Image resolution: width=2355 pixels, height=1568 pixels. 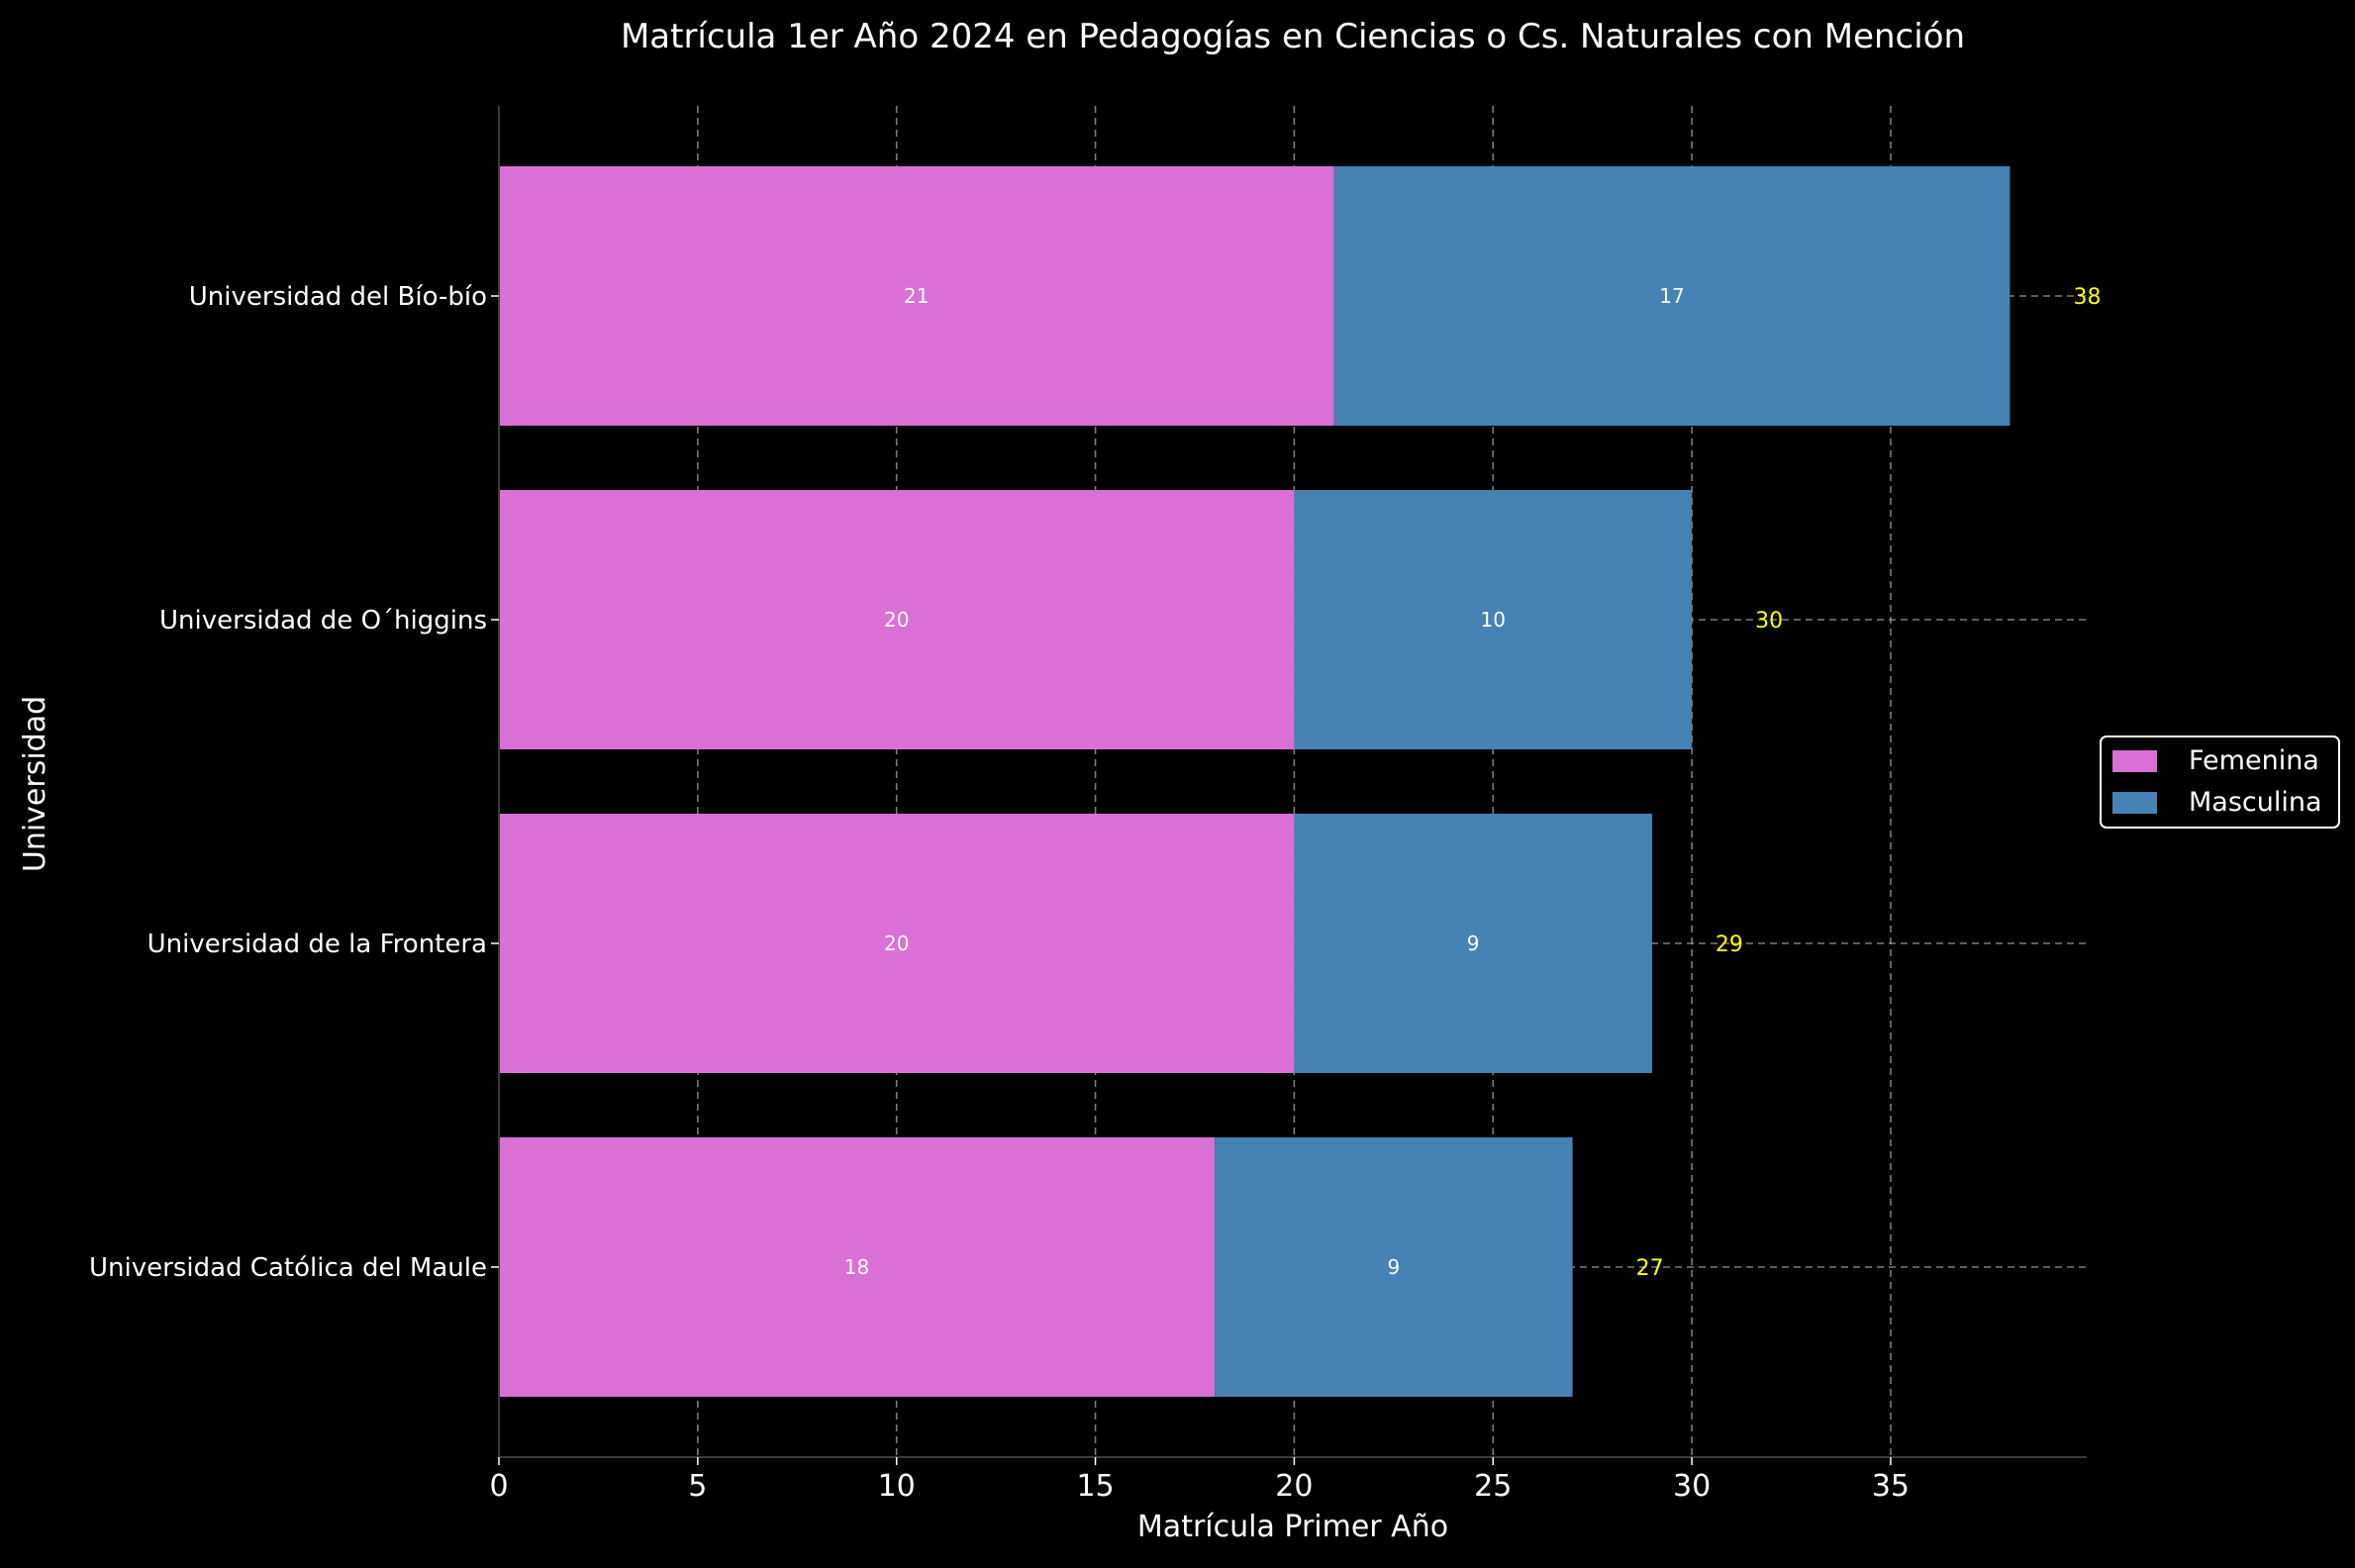 What do you see at coordinates (697, 1486) in the screenshot?
I see `x-tick-label-5: 5` at bounding box center [697, 1486].